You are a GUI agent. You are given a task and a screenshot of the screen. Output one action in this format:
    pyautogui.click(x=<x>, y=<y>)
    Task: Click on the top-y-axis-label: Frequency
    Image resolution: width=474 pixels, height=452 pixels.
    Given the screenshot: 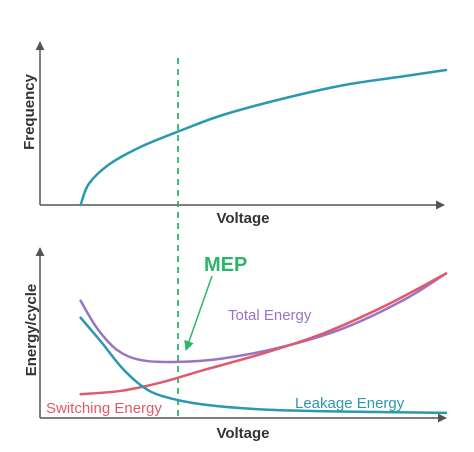 What is the action you would take?
    pyautogui.click(x=29, y=111)
    